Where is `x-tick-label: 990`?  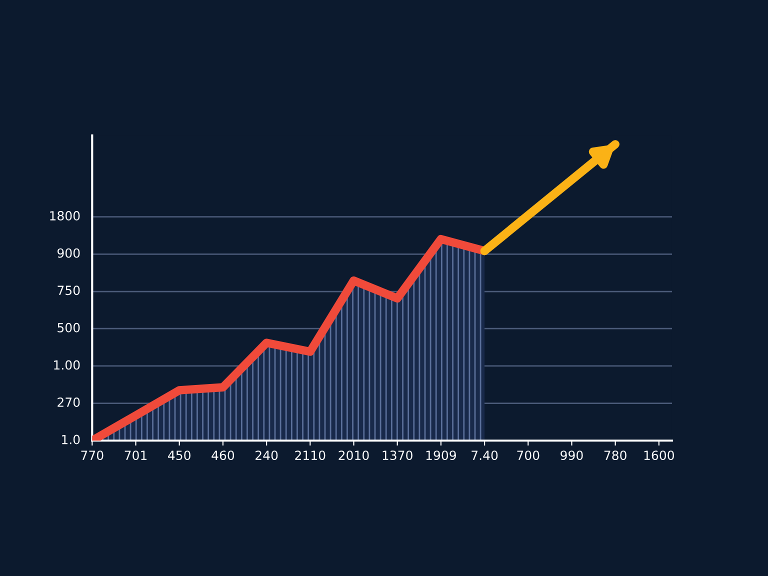 x-tick-label: 990 is located at coordinates (571, 455).